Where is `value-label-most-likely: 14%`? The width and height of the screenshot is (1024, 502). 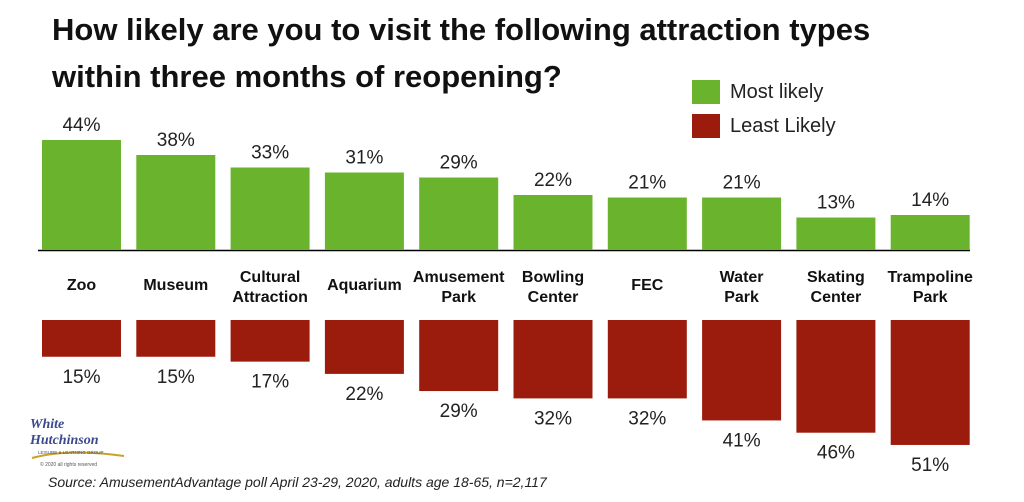
value-label-most-likely: 14% is located at coordinates (930, 200).